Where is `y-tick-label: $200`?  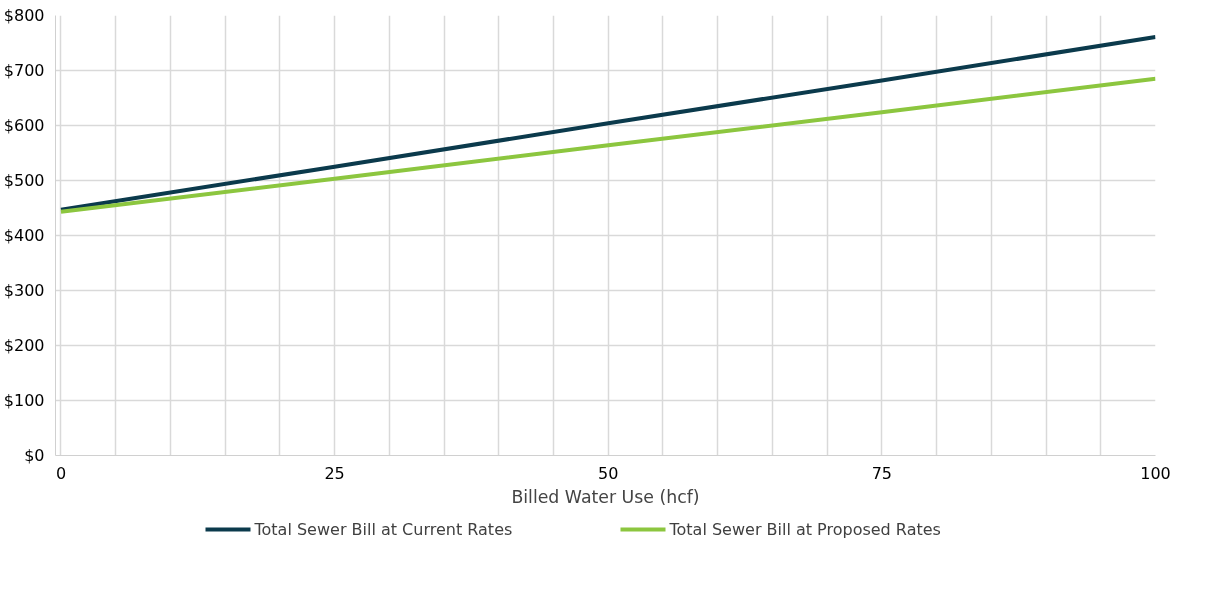
y-tick-label: $200 is located at coordinates (24, 345).